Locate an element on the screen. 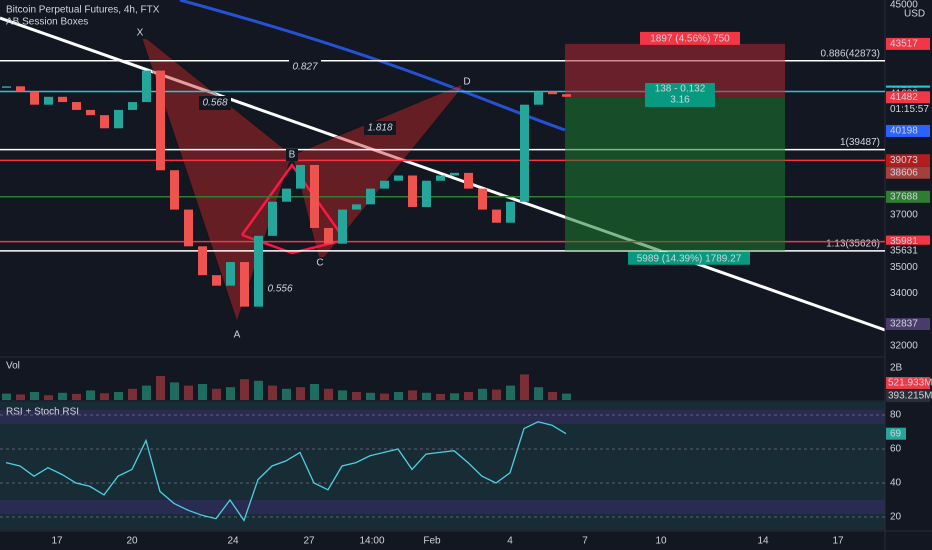  price-badge-label: 39073 is located at coordinates (904, 160).